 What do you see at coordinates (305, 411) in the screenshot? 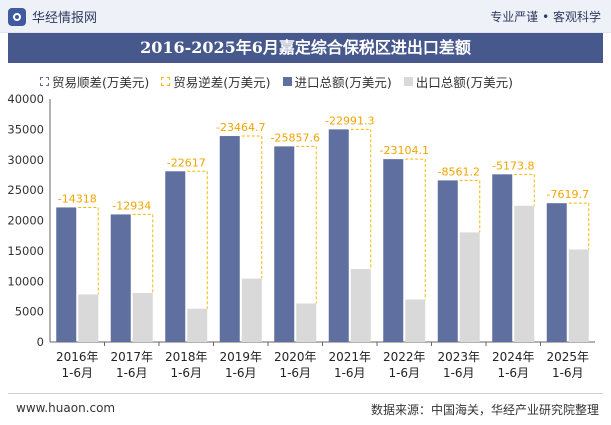
I see `footer: www.huaon.com 数据来源：中国海关，华经产业研究院整理` at bounding box center [305, 411].